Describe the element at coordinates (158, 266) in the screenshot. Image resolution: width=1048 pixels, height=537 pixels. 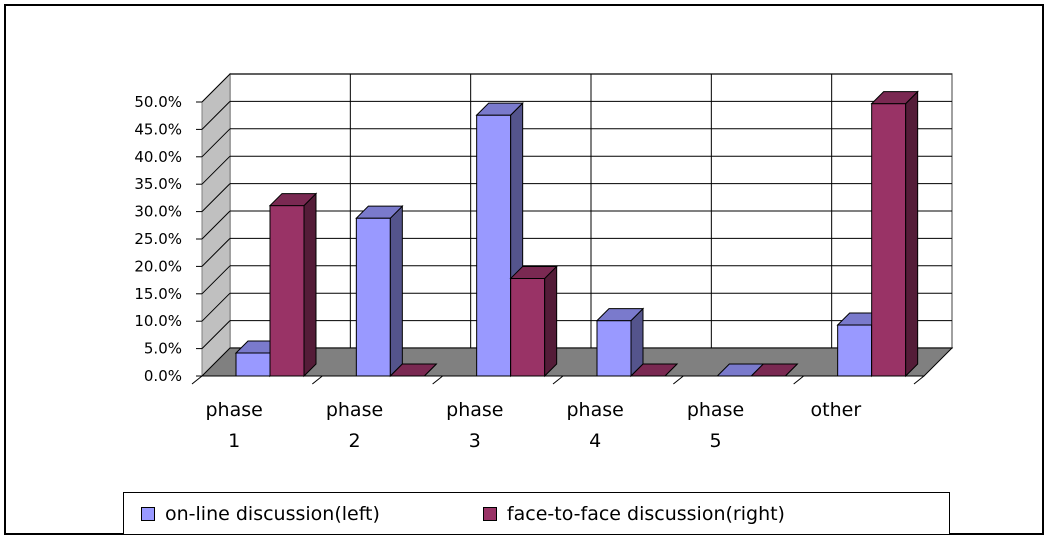
I see `y-tick-label: 20.0%` at that location.